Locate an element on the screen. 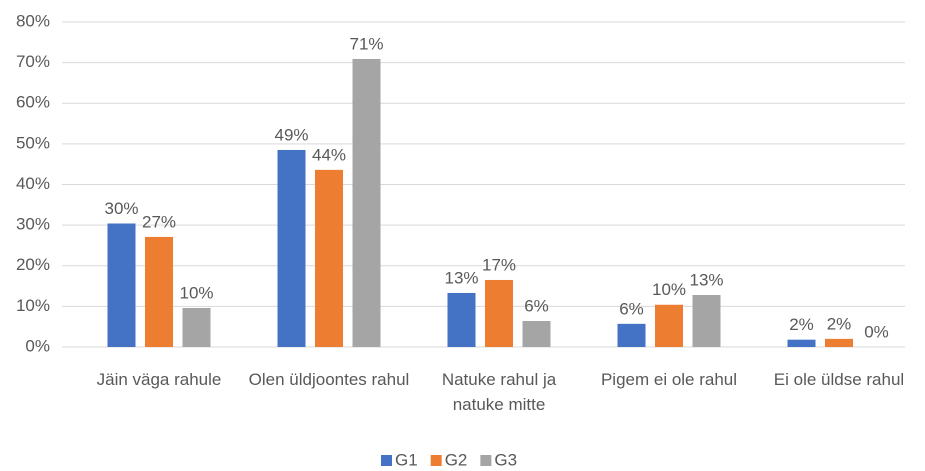 The image size is (925, 471). y-tick-label: 40% is located at coordinates (33, 183).